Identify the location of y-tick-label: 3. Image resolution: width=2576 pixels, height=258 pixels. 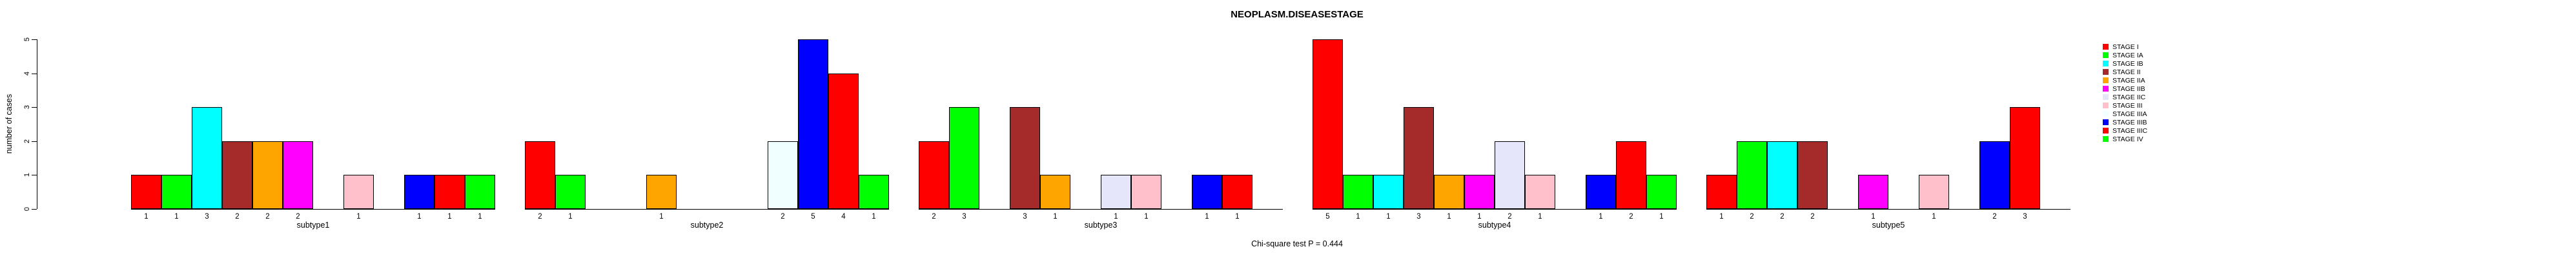
(27, 108).